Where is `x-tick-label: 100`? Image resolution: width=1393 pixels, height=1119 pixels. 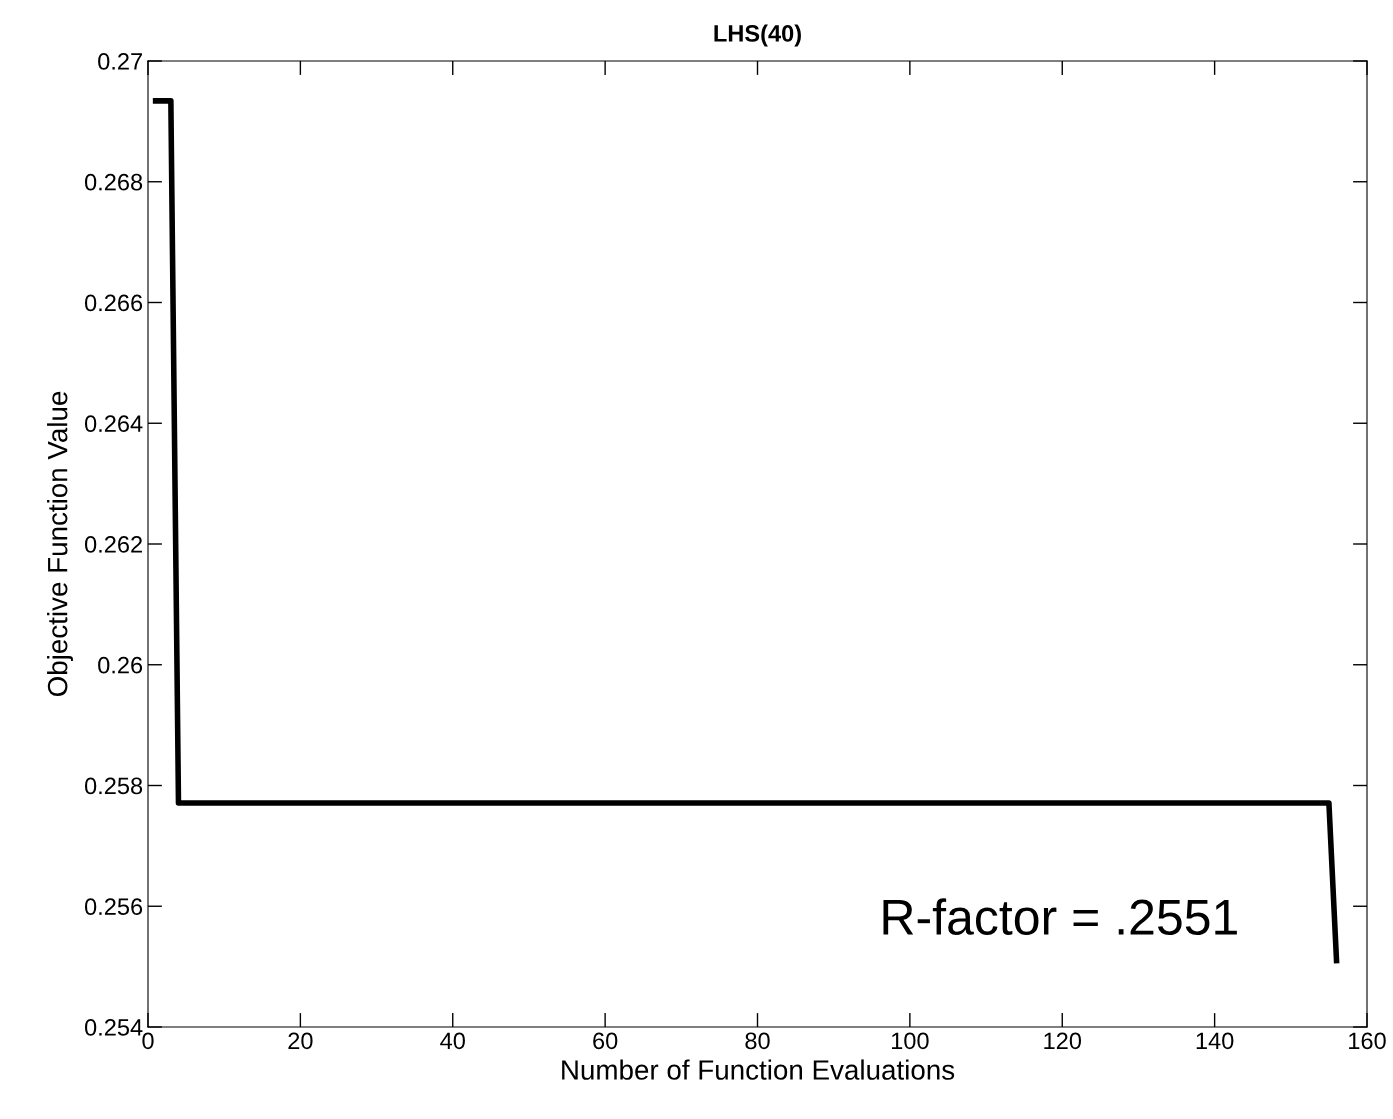
x-tick-label: 100 is located at coordinates (910, 1041).